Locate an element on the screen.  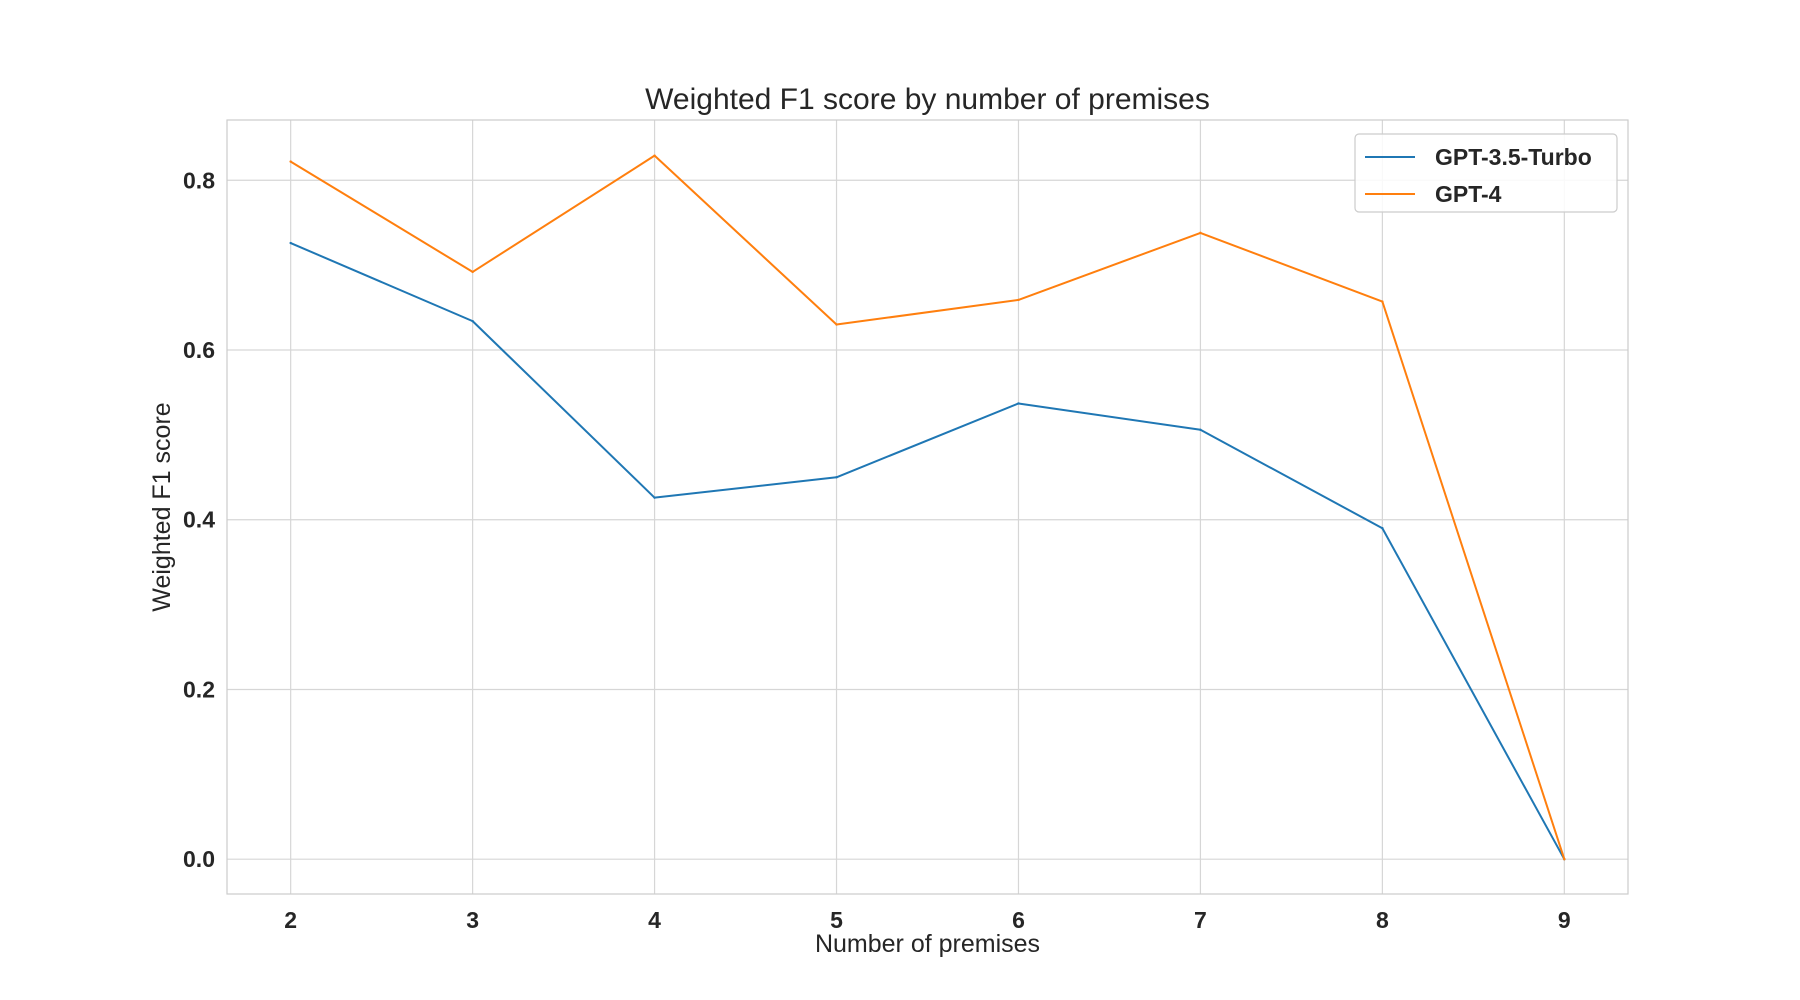
y-tick-label: 0.6 is located at coordinates (199, 350).